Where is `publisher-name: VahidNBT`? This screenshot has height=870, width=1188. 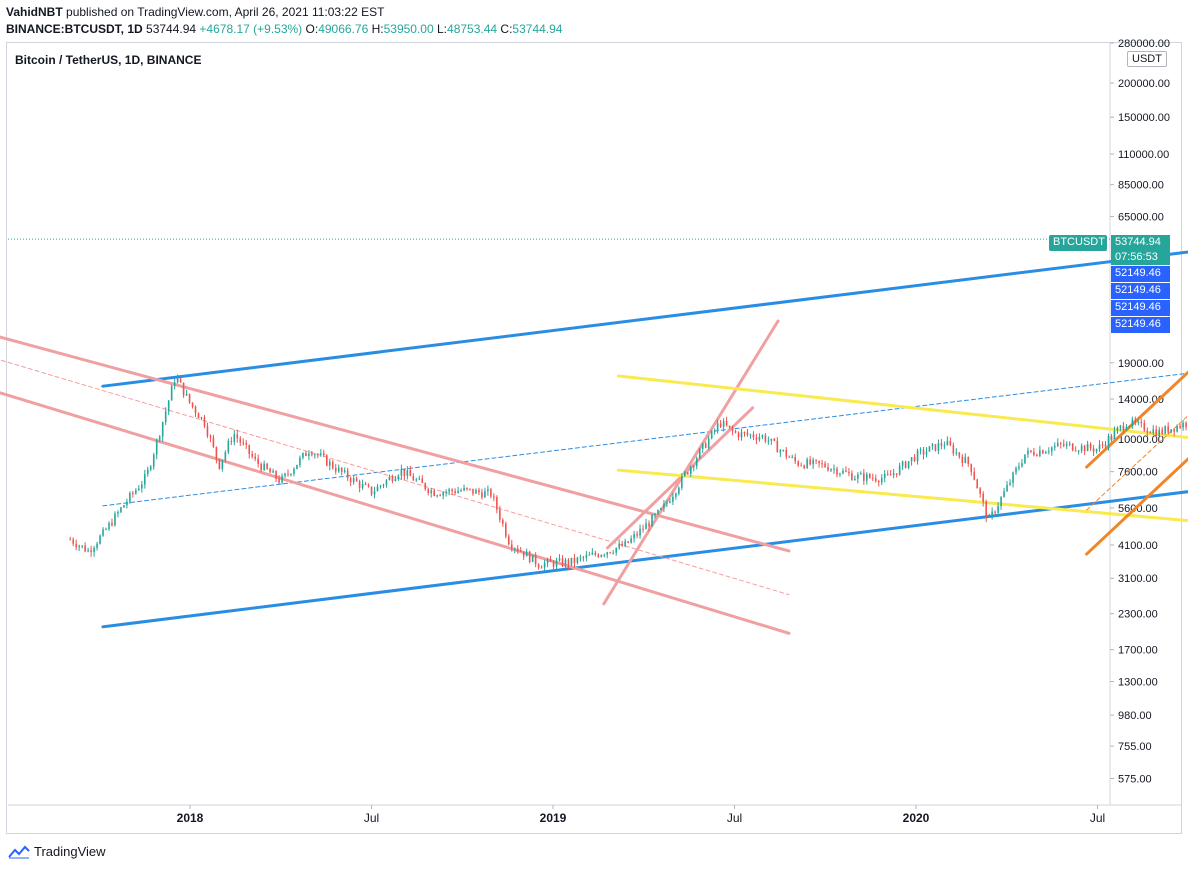 publisher-name: VahidNBT is located at coordinates (34, 12).